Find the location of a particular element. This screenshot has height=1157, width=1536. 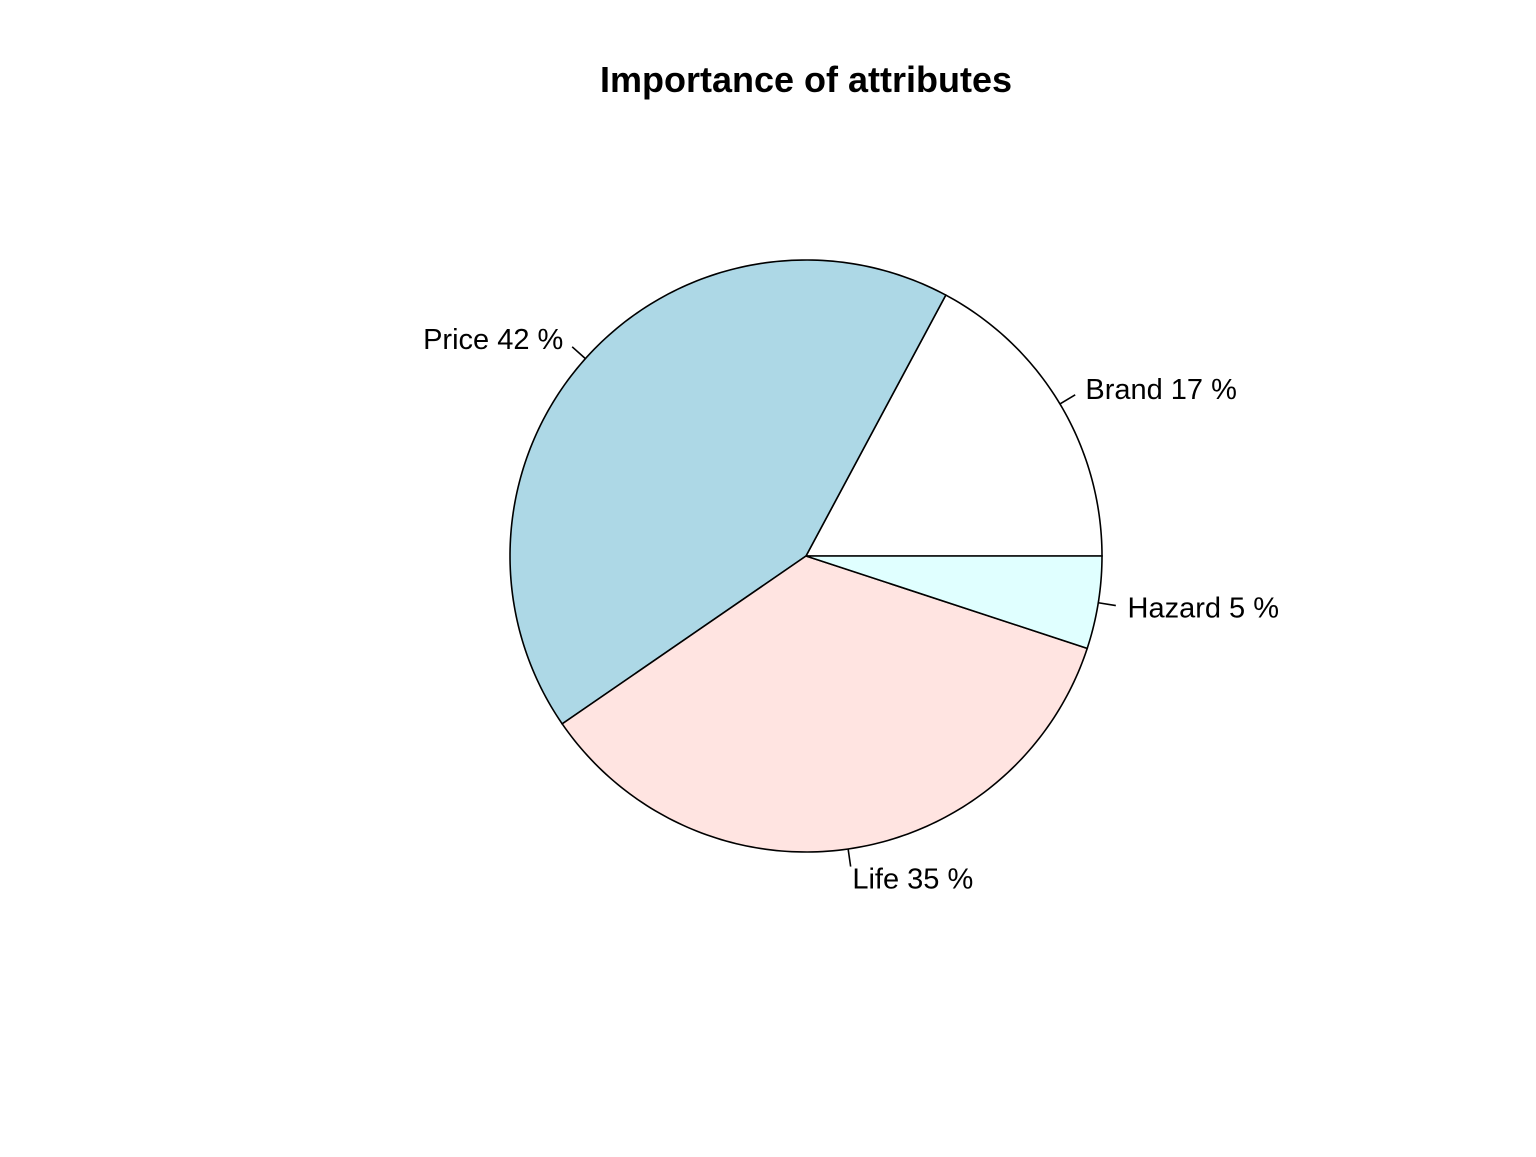

chart-title: Importance of attributes is located at coordinates (806, 79).